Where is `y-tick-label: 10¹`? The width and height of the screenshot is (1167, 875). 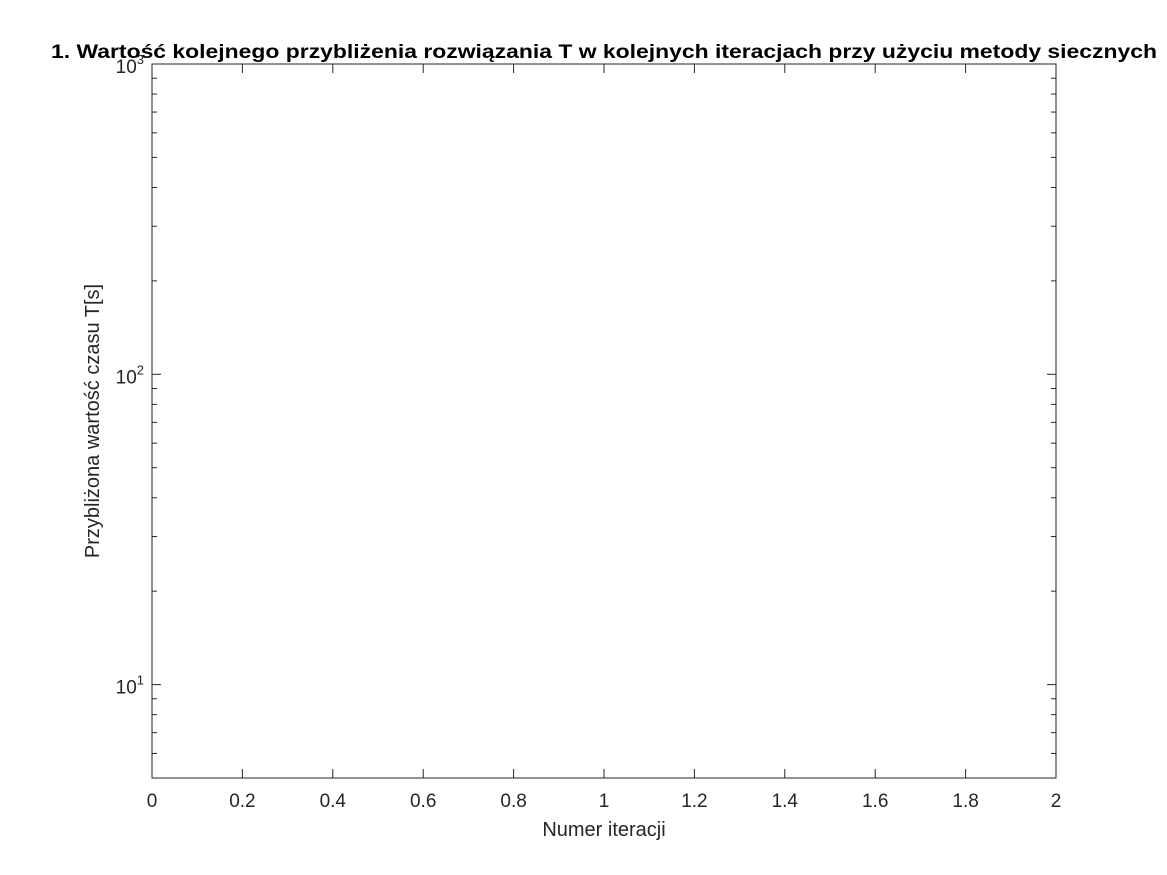 y-tick-label: 10¹ is located at coordinates (130, 686).